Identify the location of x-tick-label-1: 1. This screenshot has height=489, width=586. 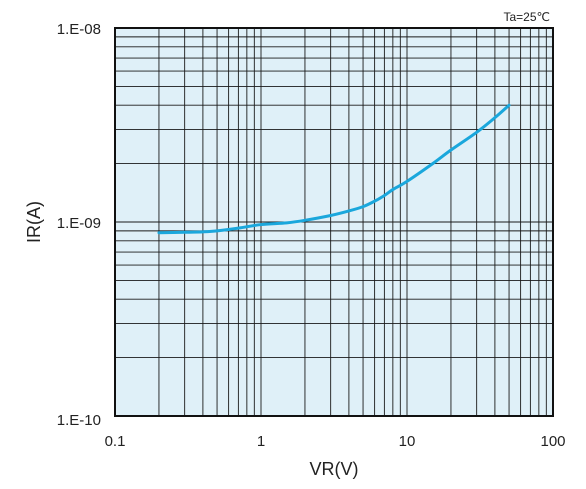
(261, 441).